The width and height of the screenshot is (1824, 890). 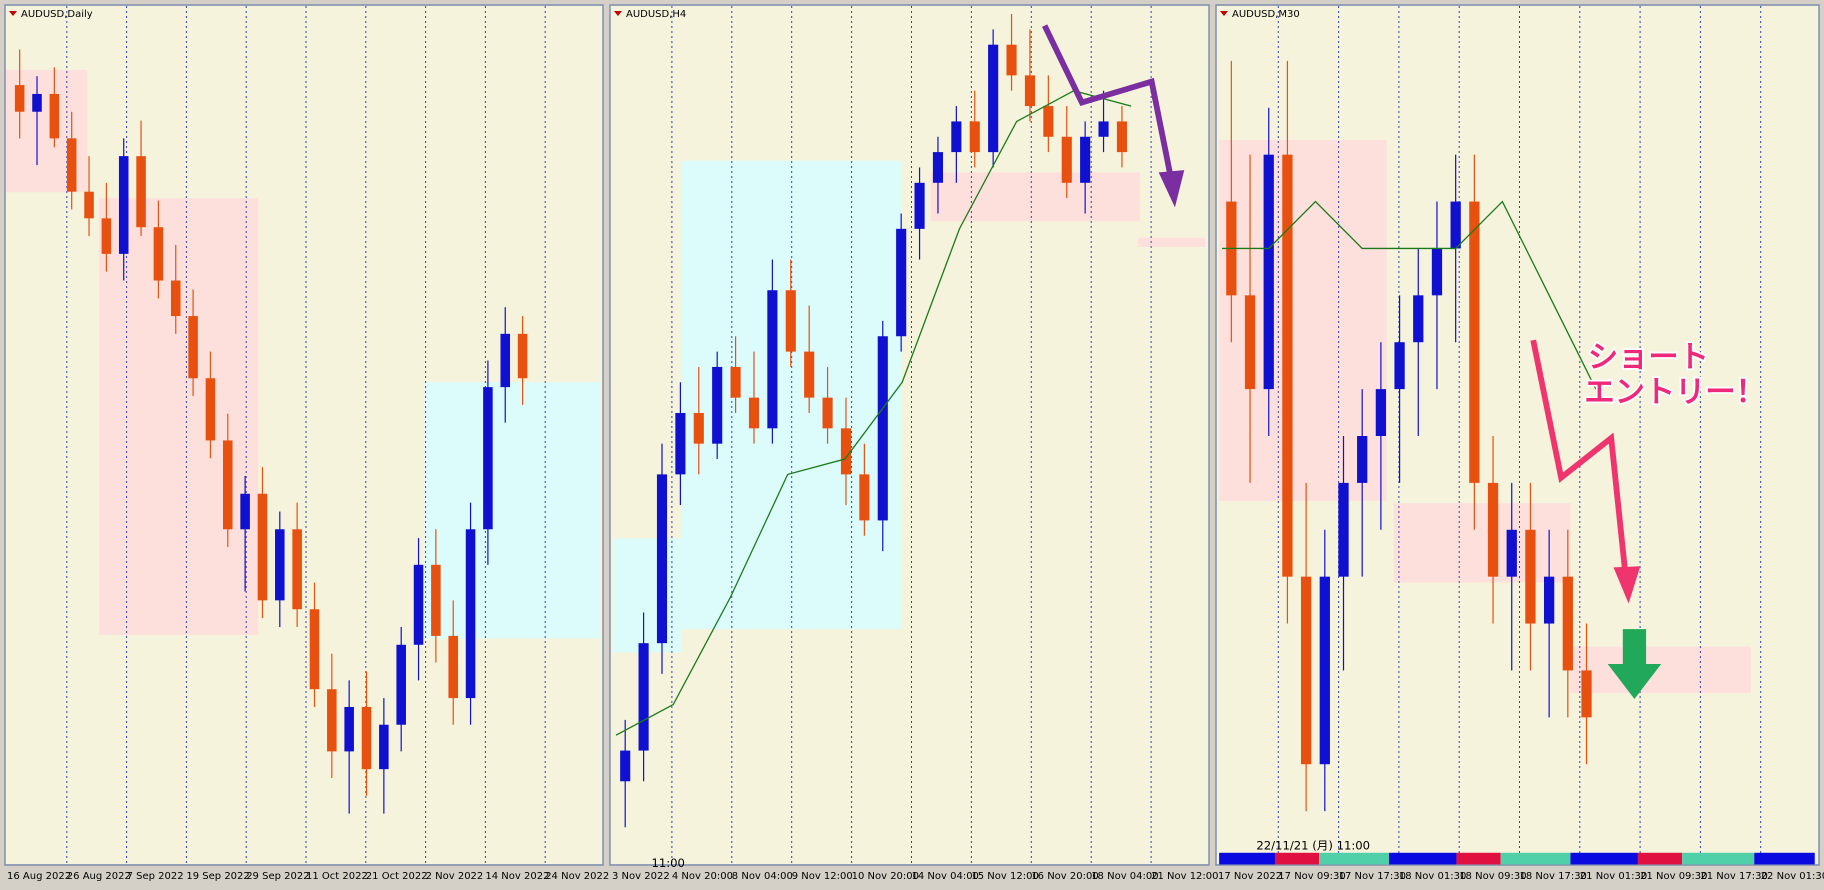 What do you see at coordinates (762, 876) in the screenshot?
I see `x-label: 8 Nov 04:00` at bounding box center [762, 876].